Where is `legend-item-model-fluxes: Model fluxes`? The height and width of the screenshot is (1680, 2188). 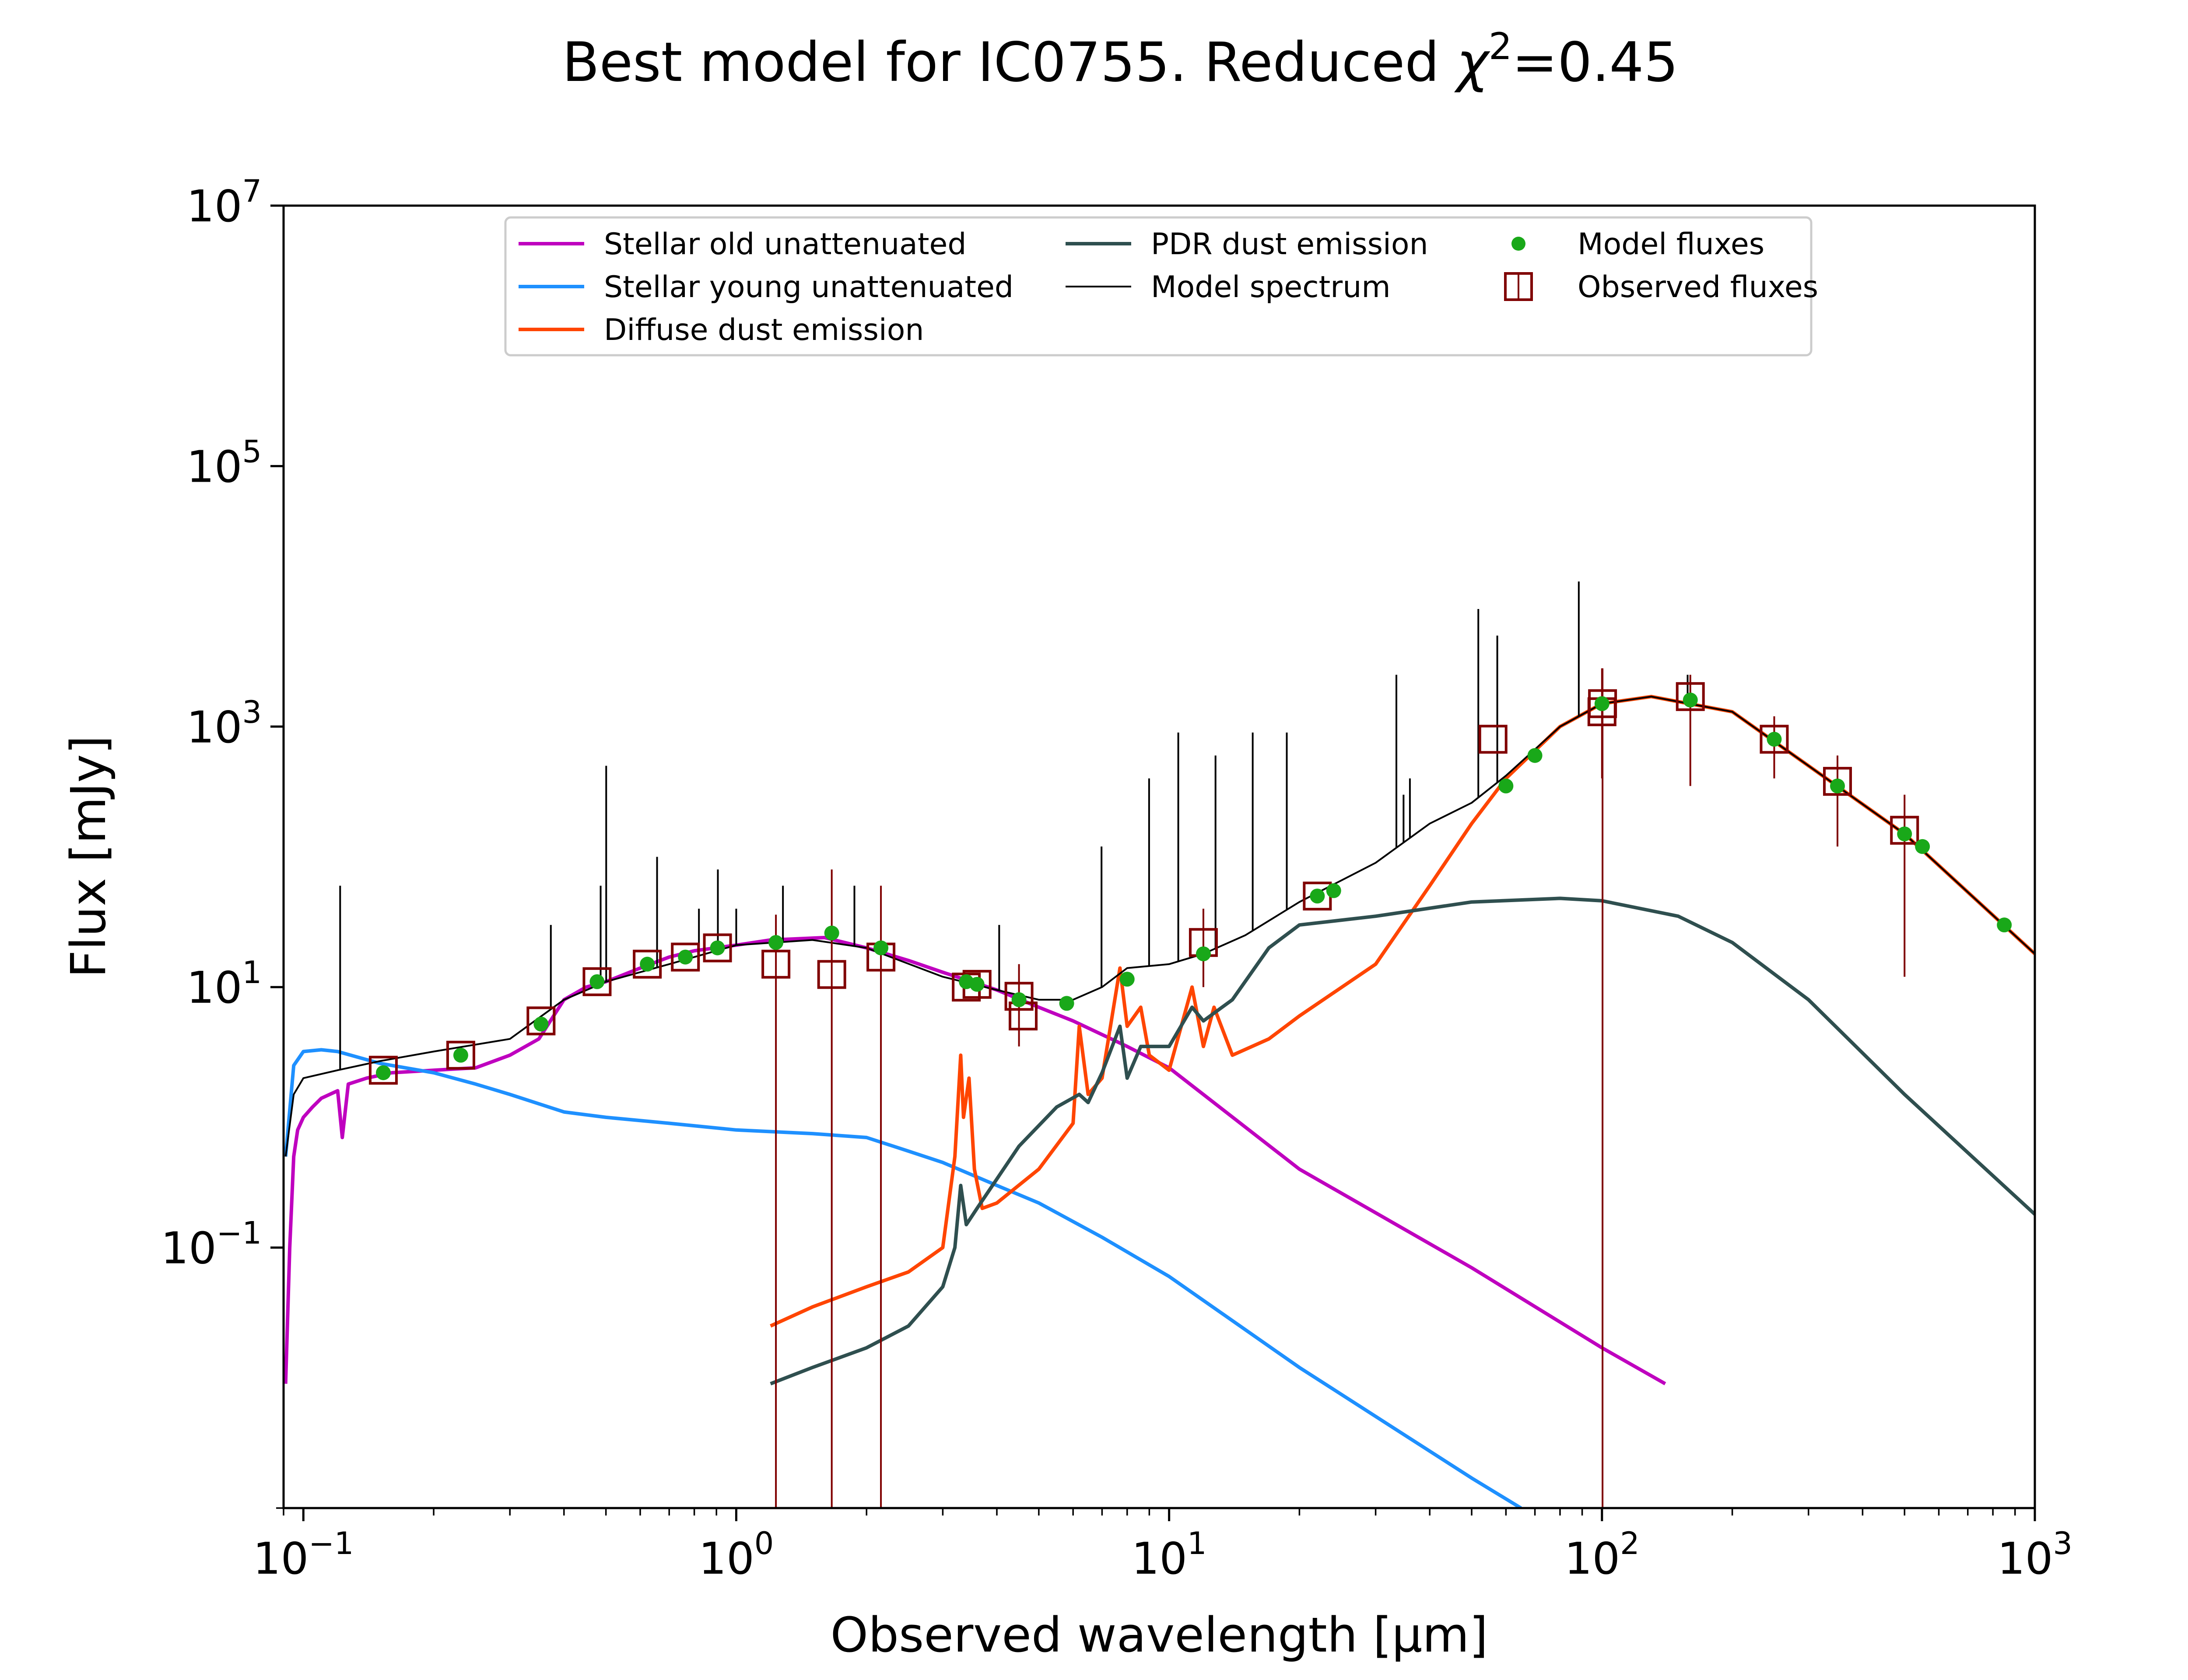 legend-item-model-fluxes: Model fluxes is located at coordinates (1637, 244).